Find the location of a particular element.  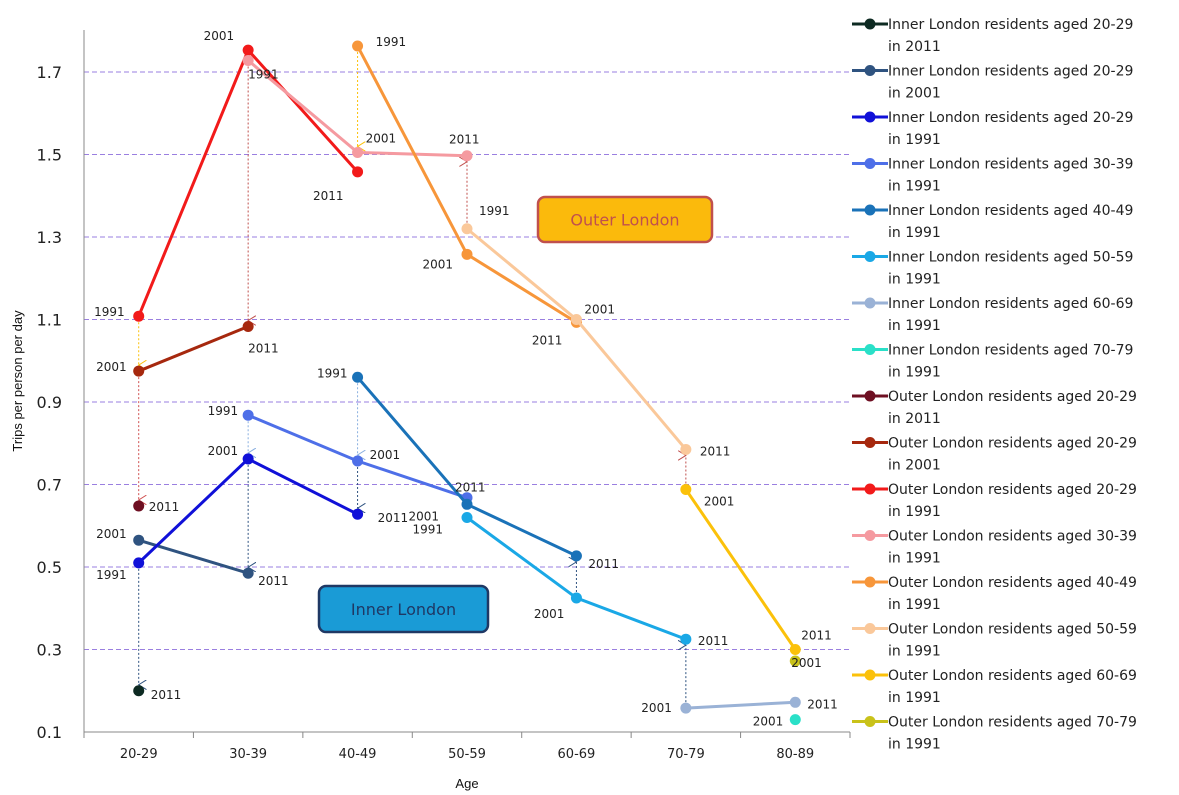

legend-item: Inner London residents aged 40-49 in 1991 is located at coordinates (992, 222).